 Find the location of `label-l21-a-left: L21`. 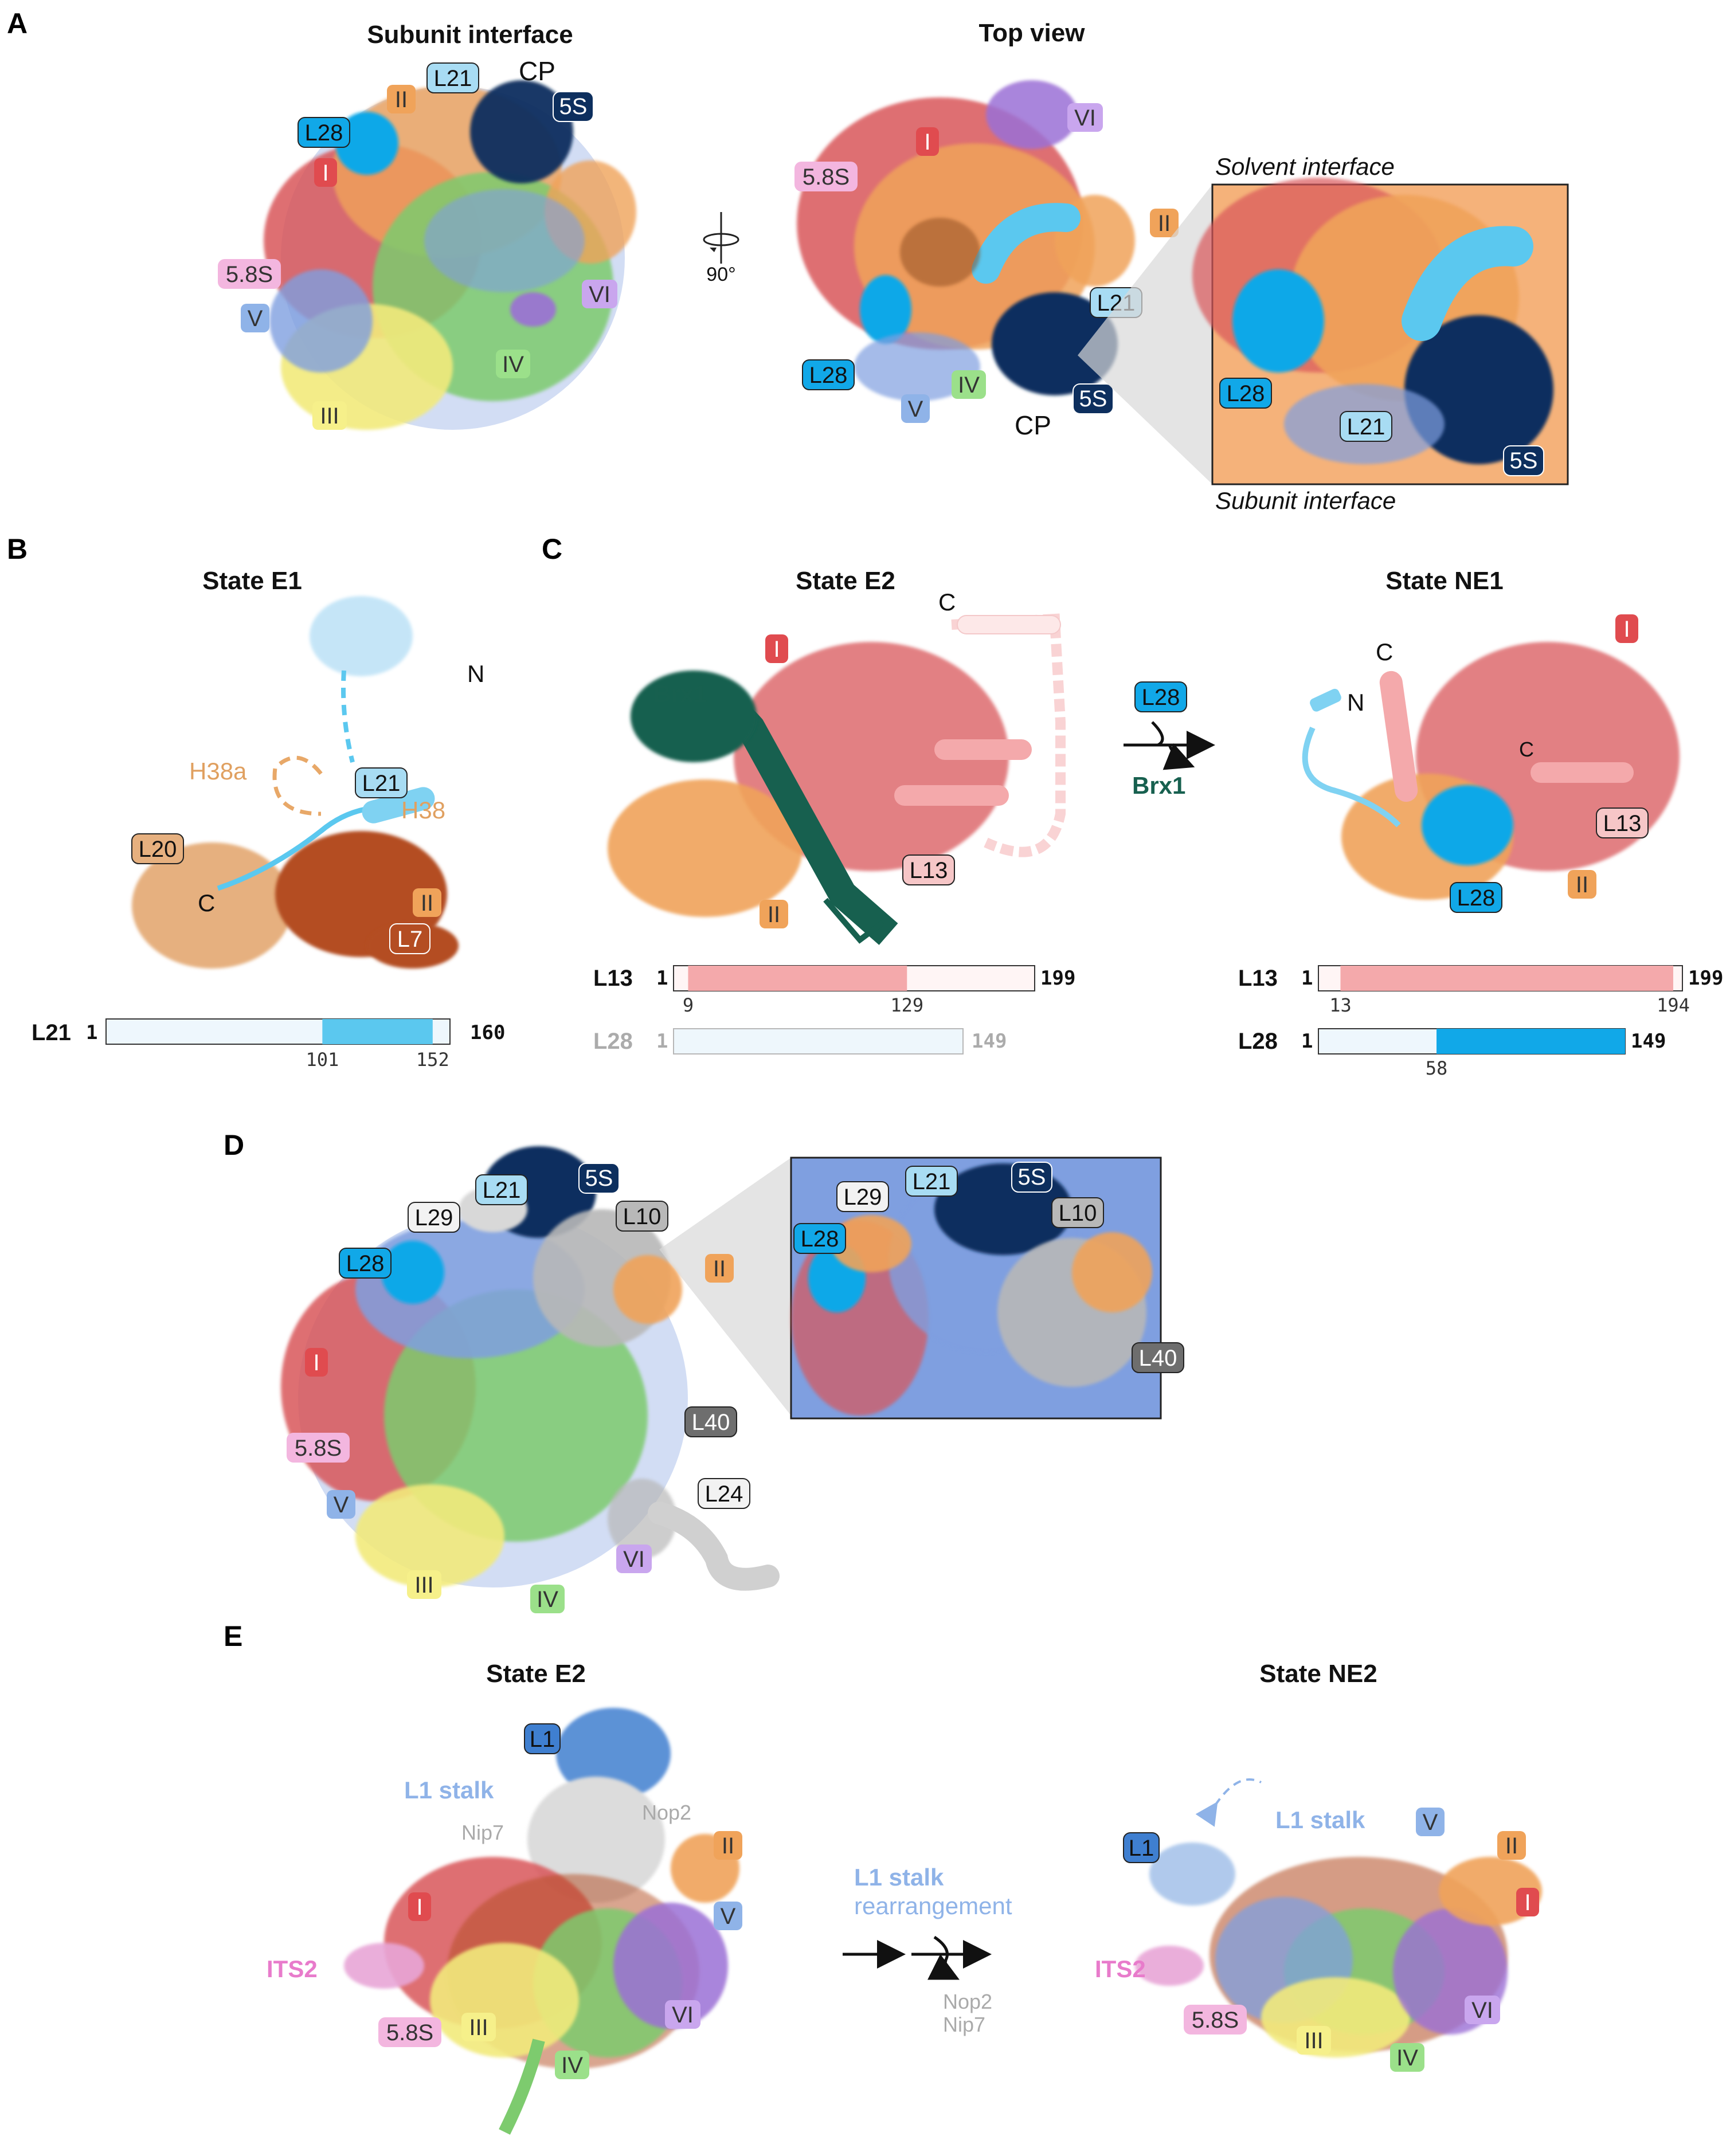

label-l21-a-left: L21 is located at coordinates (453, 77).